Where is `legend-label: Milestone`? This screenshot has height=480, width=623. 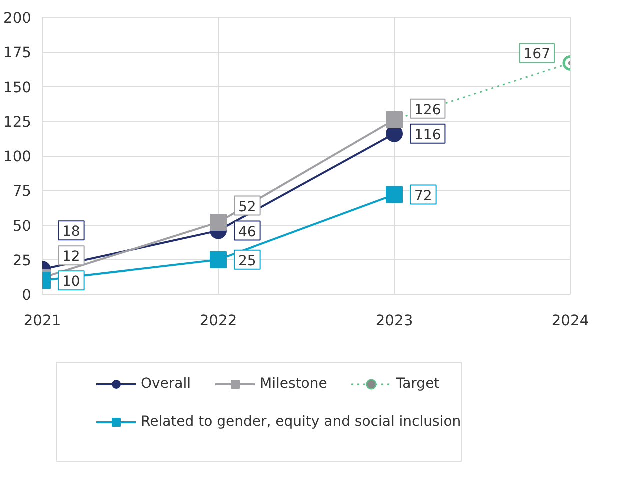
legend-label: Milestone is located at coordinates (294, 384).